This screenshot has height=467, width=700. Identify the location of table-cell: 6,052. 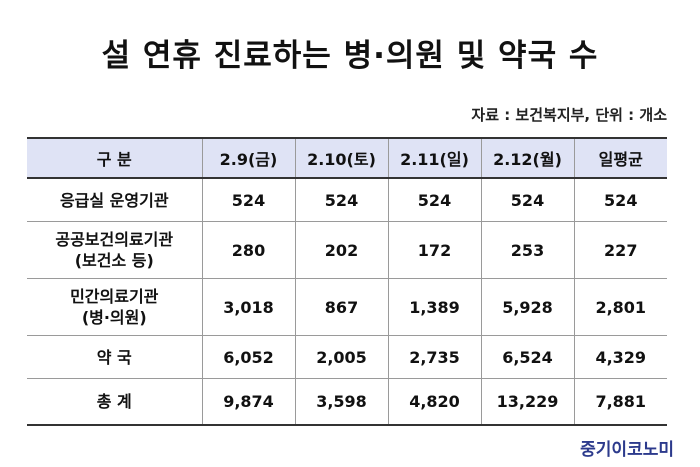
(248, 357).